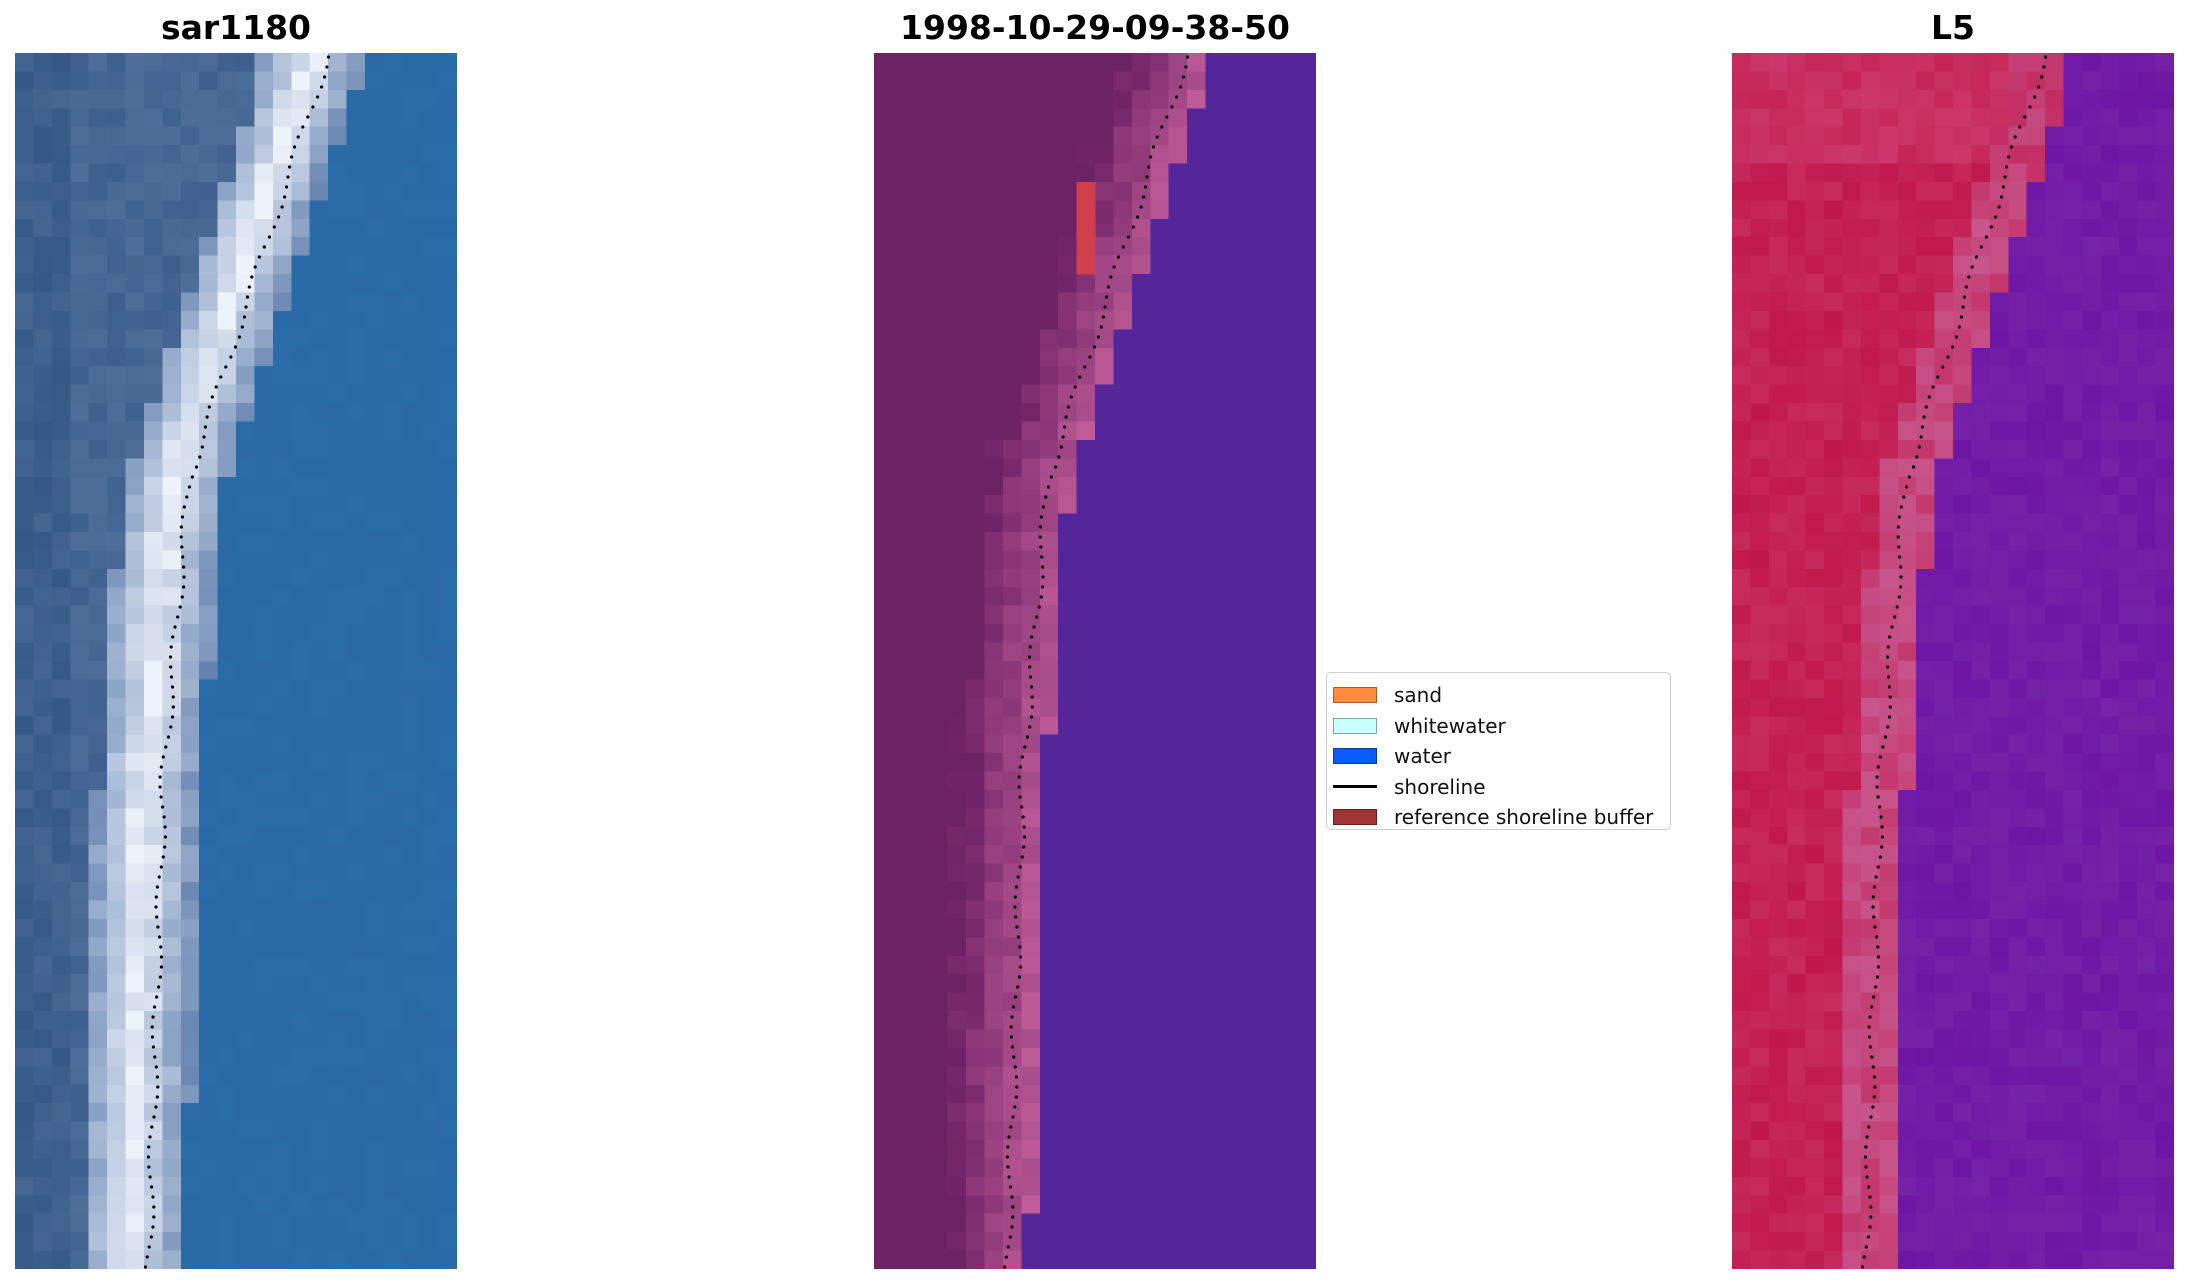  I want to click on legend-label-whitewater: whitewater, so click(1450, 725).